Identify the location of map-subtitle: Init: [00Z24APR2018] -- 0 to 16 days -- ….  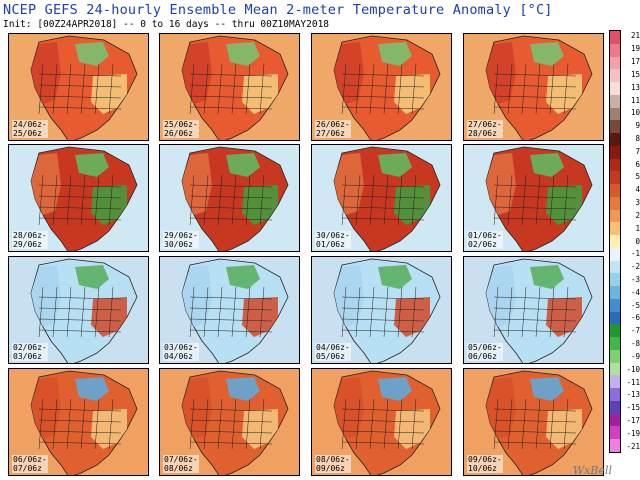
(166, 24).